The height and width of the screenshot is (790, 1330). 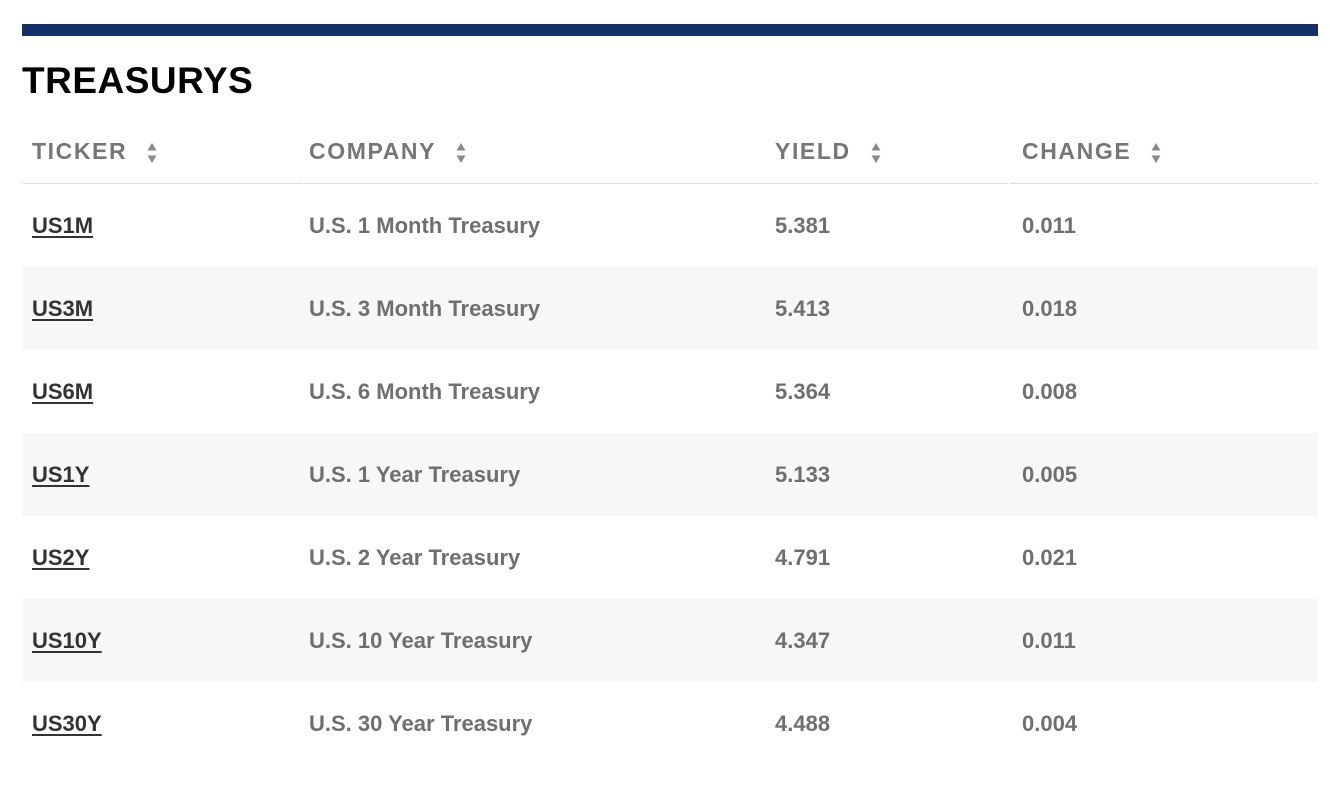 I want to click on ticker-link: US1M, so click(x=63, y=225).